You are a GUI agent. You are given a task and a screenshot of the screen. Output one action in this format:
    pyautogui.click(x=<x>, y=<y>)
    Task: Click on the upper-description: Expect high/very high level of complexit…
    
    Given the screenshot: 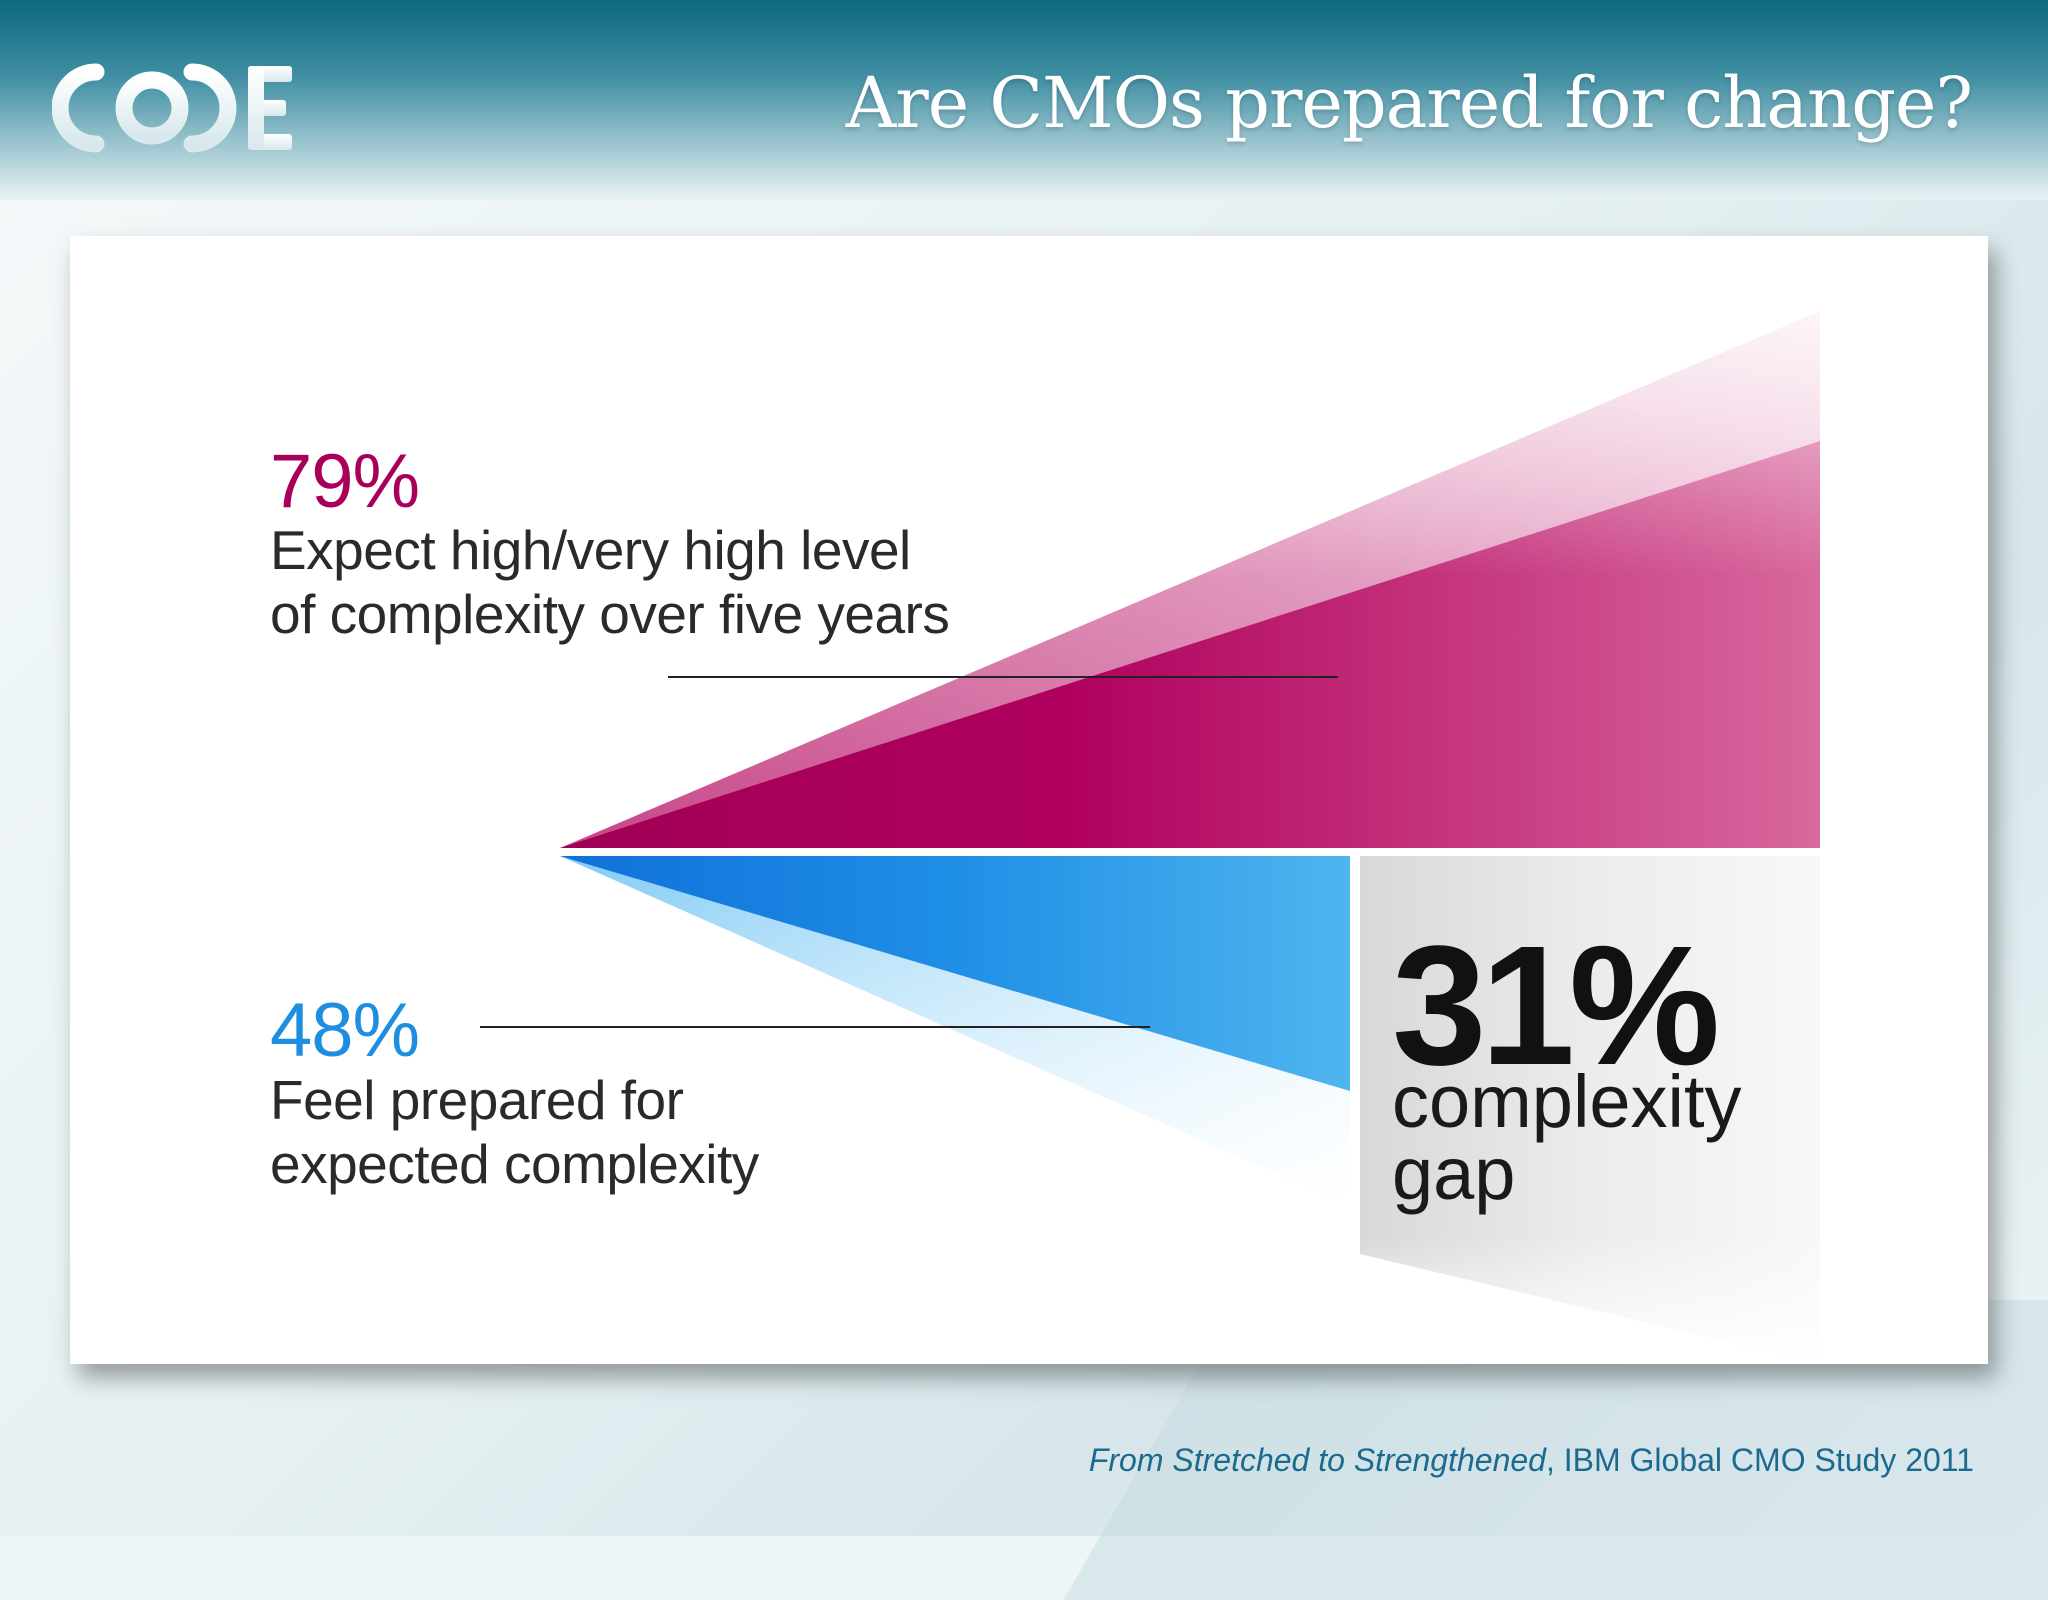 What is the action you would take?
    pyautogui.click(x=610, y=582)
    